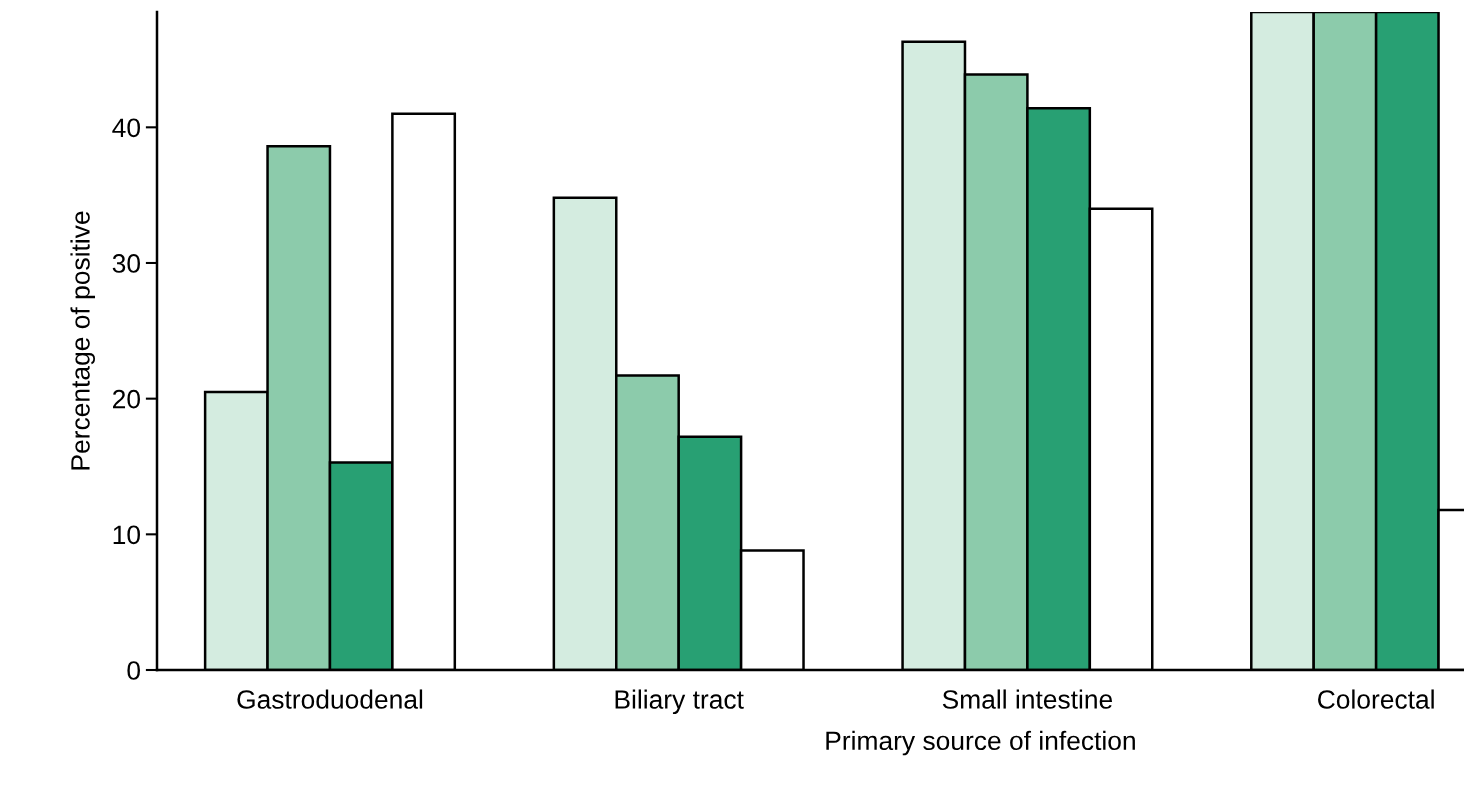 The image size is (1464, 807). What do you see at coordinates (679, 702) in the screenshot?
I see `x-tick-label: Biliary tract` at bounding box center [679, 702].